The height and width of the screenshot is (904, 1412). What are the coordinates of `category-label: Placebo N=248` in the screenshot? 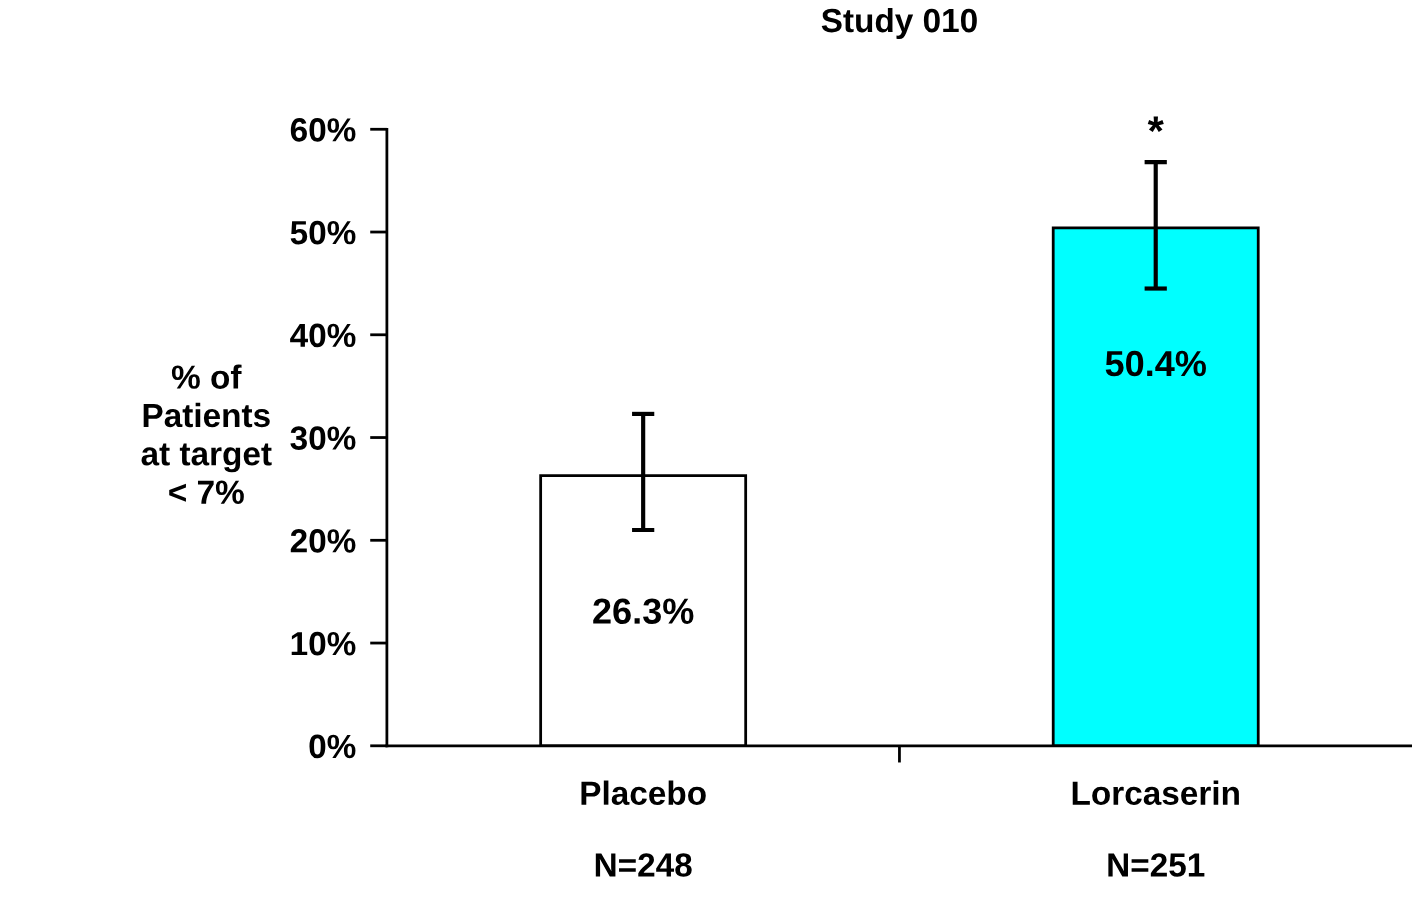 It's located at (643, 828).